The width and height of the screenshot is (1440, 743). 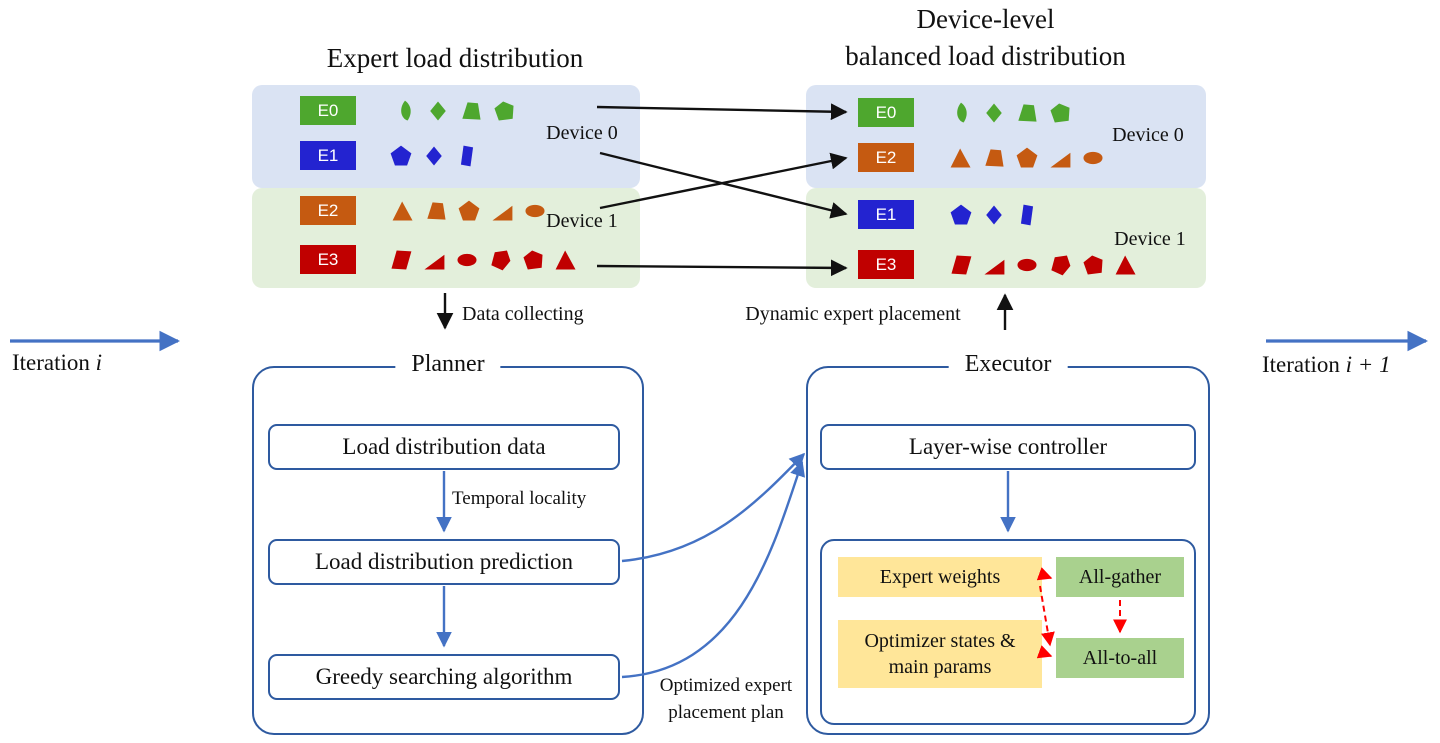 I want to click on expert-label-left-e0: E0, so click(x=328, y=110).